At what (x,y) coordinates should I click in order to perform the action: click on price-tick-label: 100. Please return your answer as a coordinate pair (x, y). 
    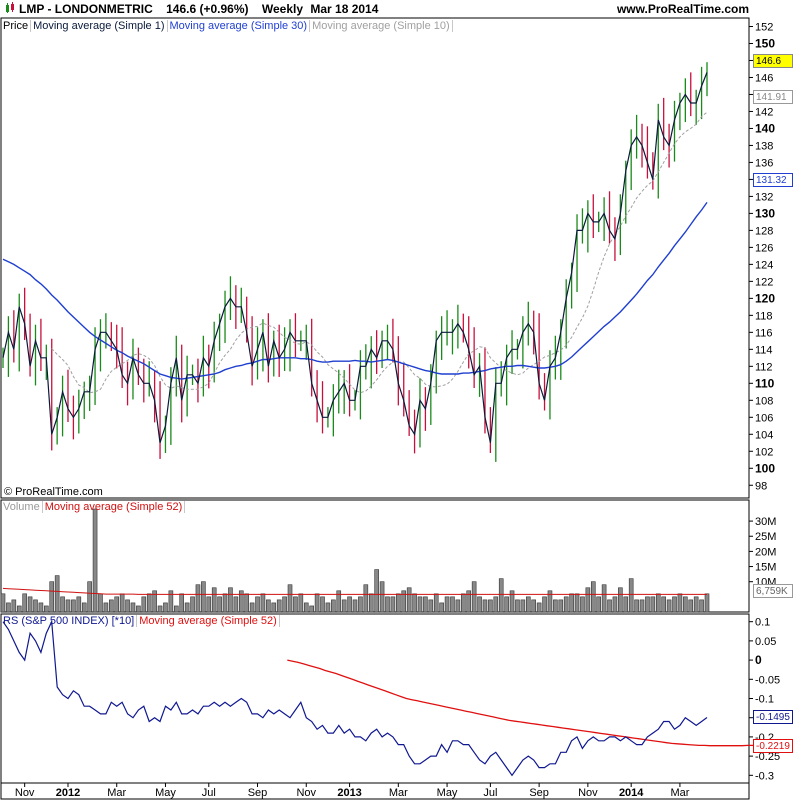
    Looking at the image, I should click on (765, 468).